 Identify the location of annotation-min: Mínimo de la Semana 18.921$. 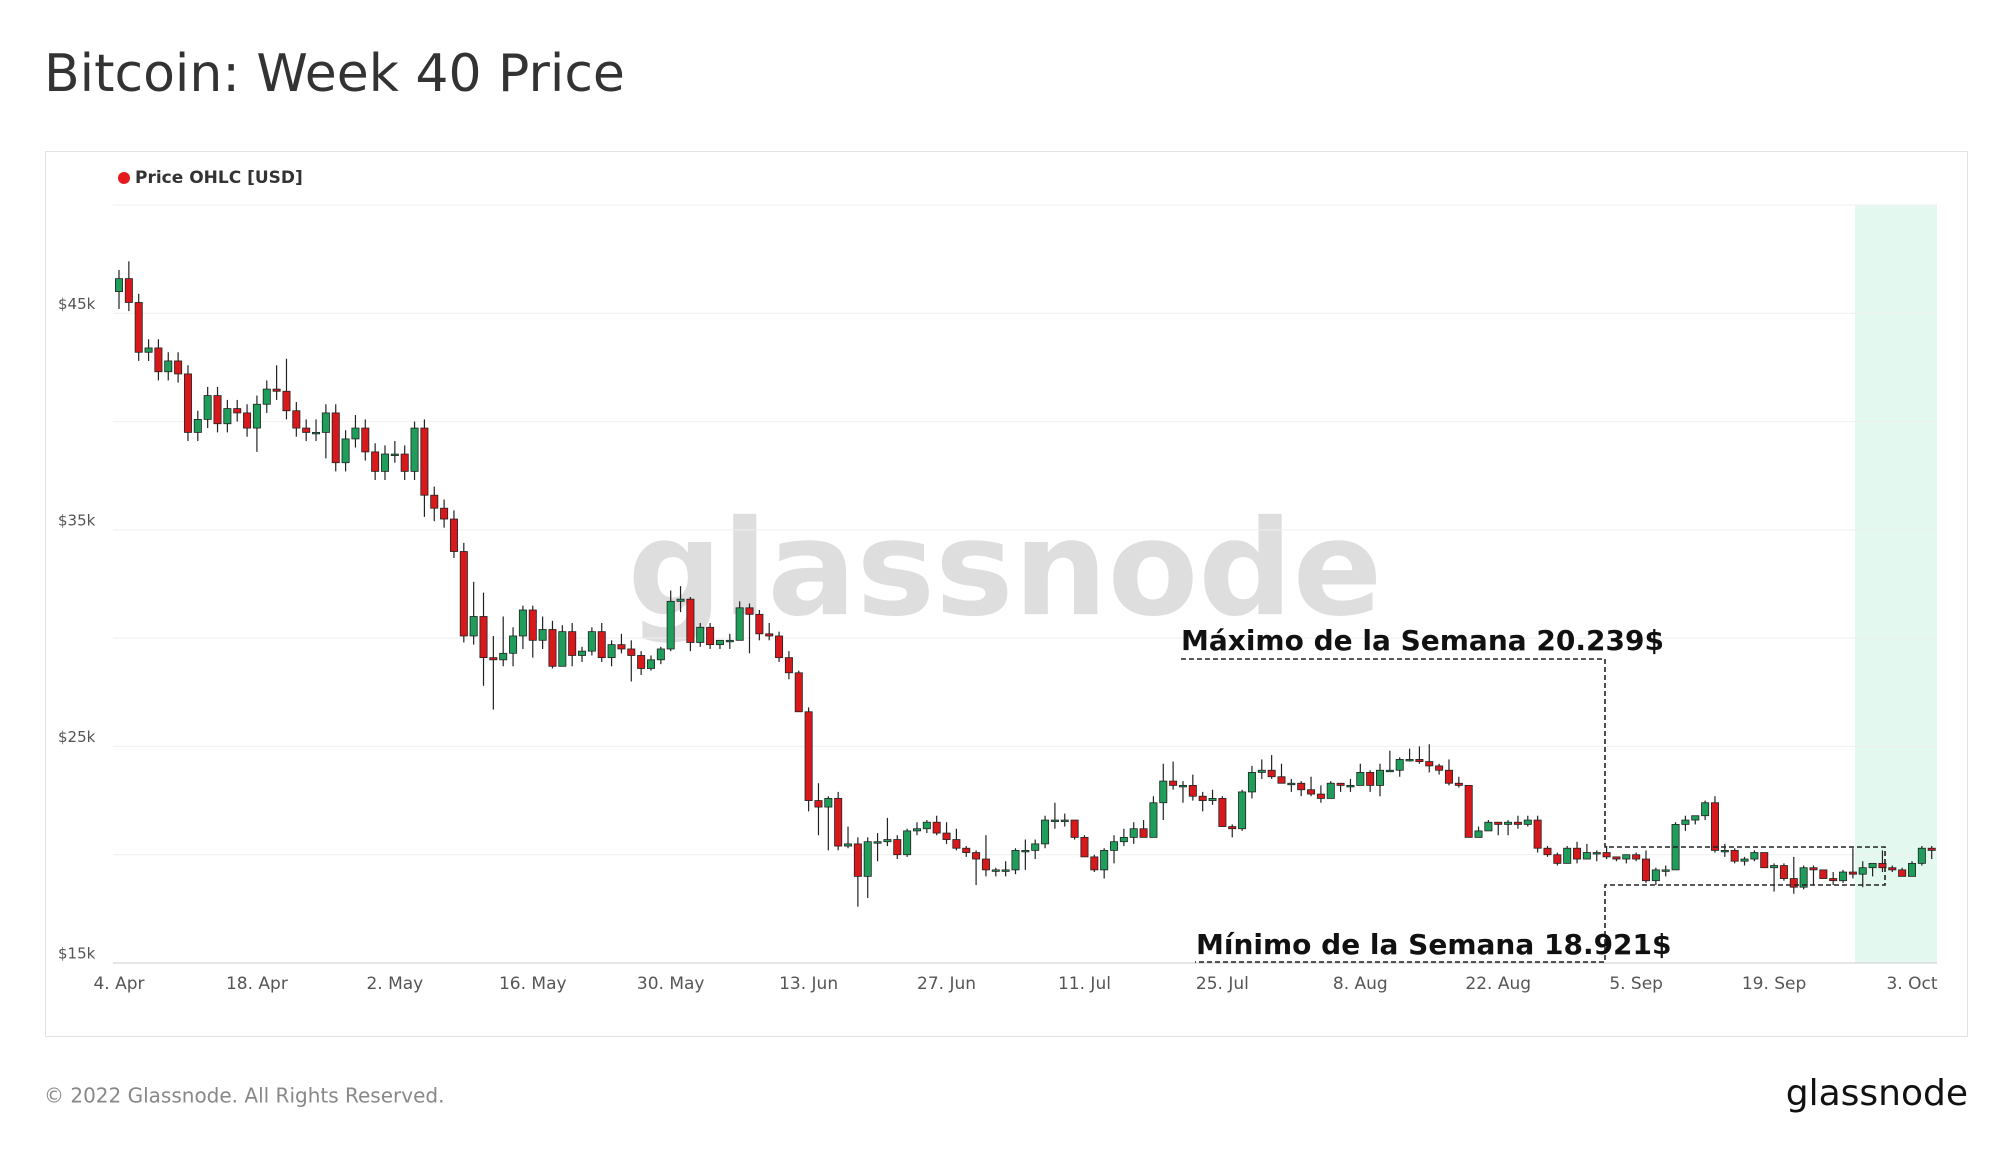
(1434, 944).